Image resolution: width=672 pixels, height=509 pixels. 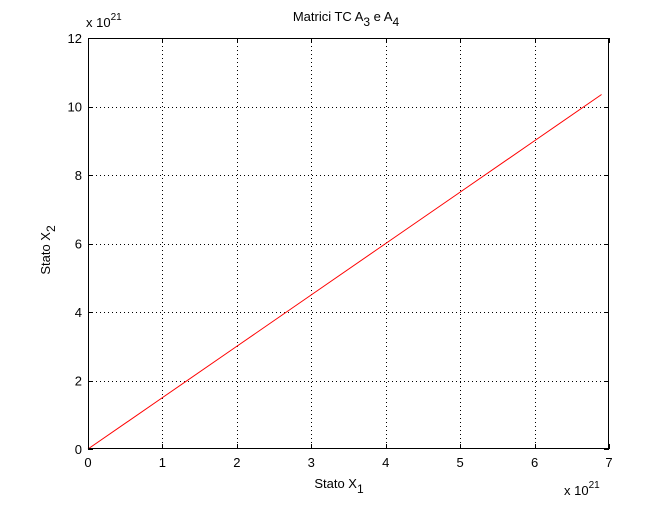 What do you see at coordinates (162, 462) in the screenshot?
I see `x-tick-label: 1` at bounding box center [162, 462].